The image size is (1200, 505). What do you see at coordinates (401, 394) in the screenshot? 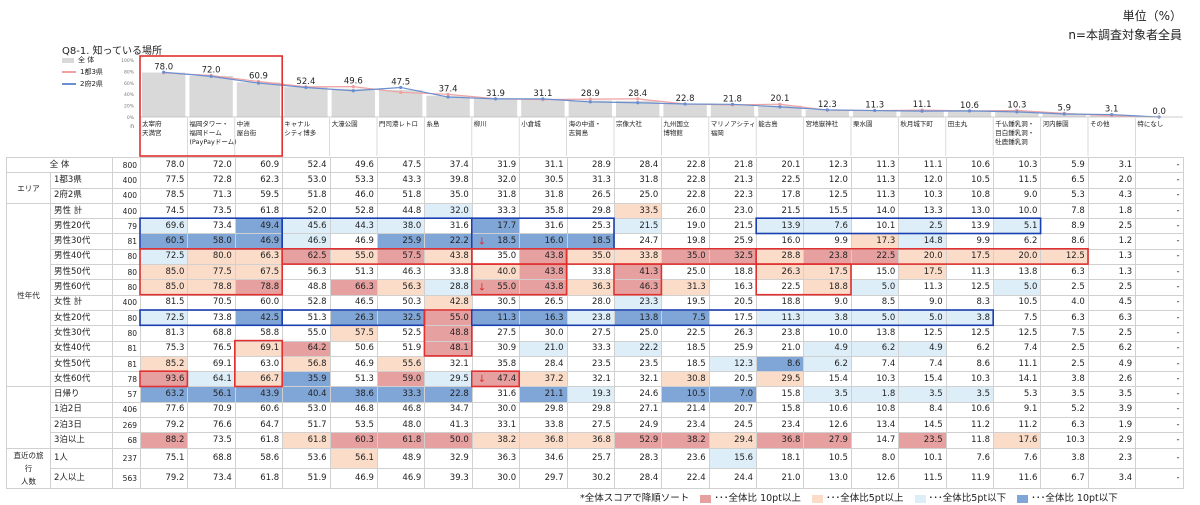
I see `table-cell: 33.3` at bounding box center [401, 394].